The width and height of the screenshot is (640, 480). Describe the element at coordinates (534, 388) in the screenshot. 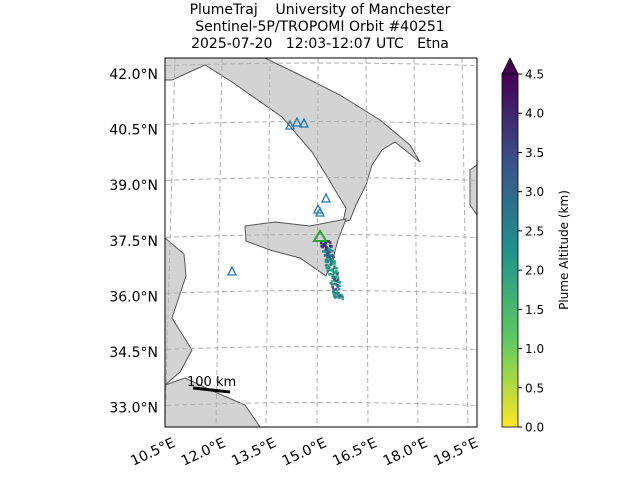

I see `colorbar-tick-label: 0.5` at that location.